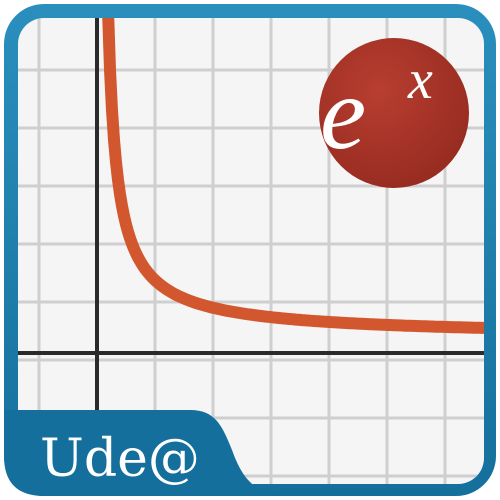  I want to click on badge-exponent: x, so click(420, 80).